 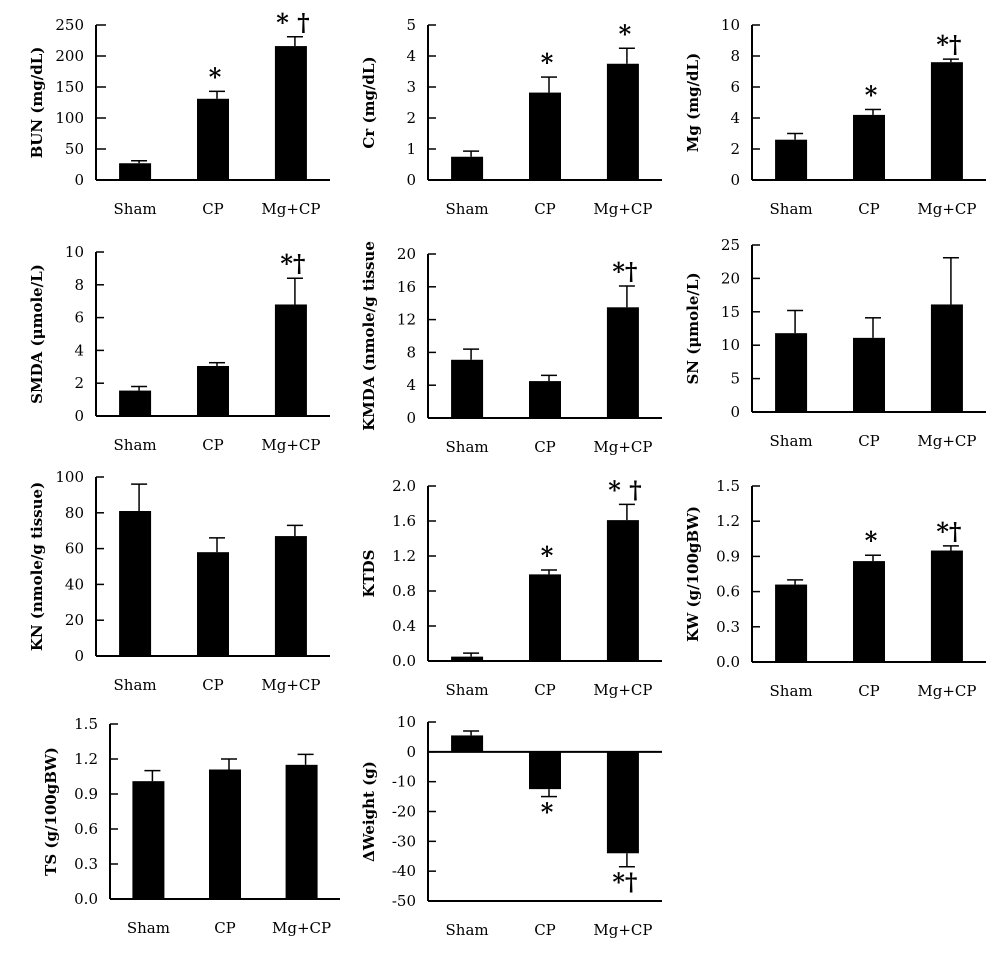 I want to click on chart-panel-4: 0 2 4 6 8 10 Sham CP *† Mg+CP SMDA (μmole/L), so click(x=179, y=348).